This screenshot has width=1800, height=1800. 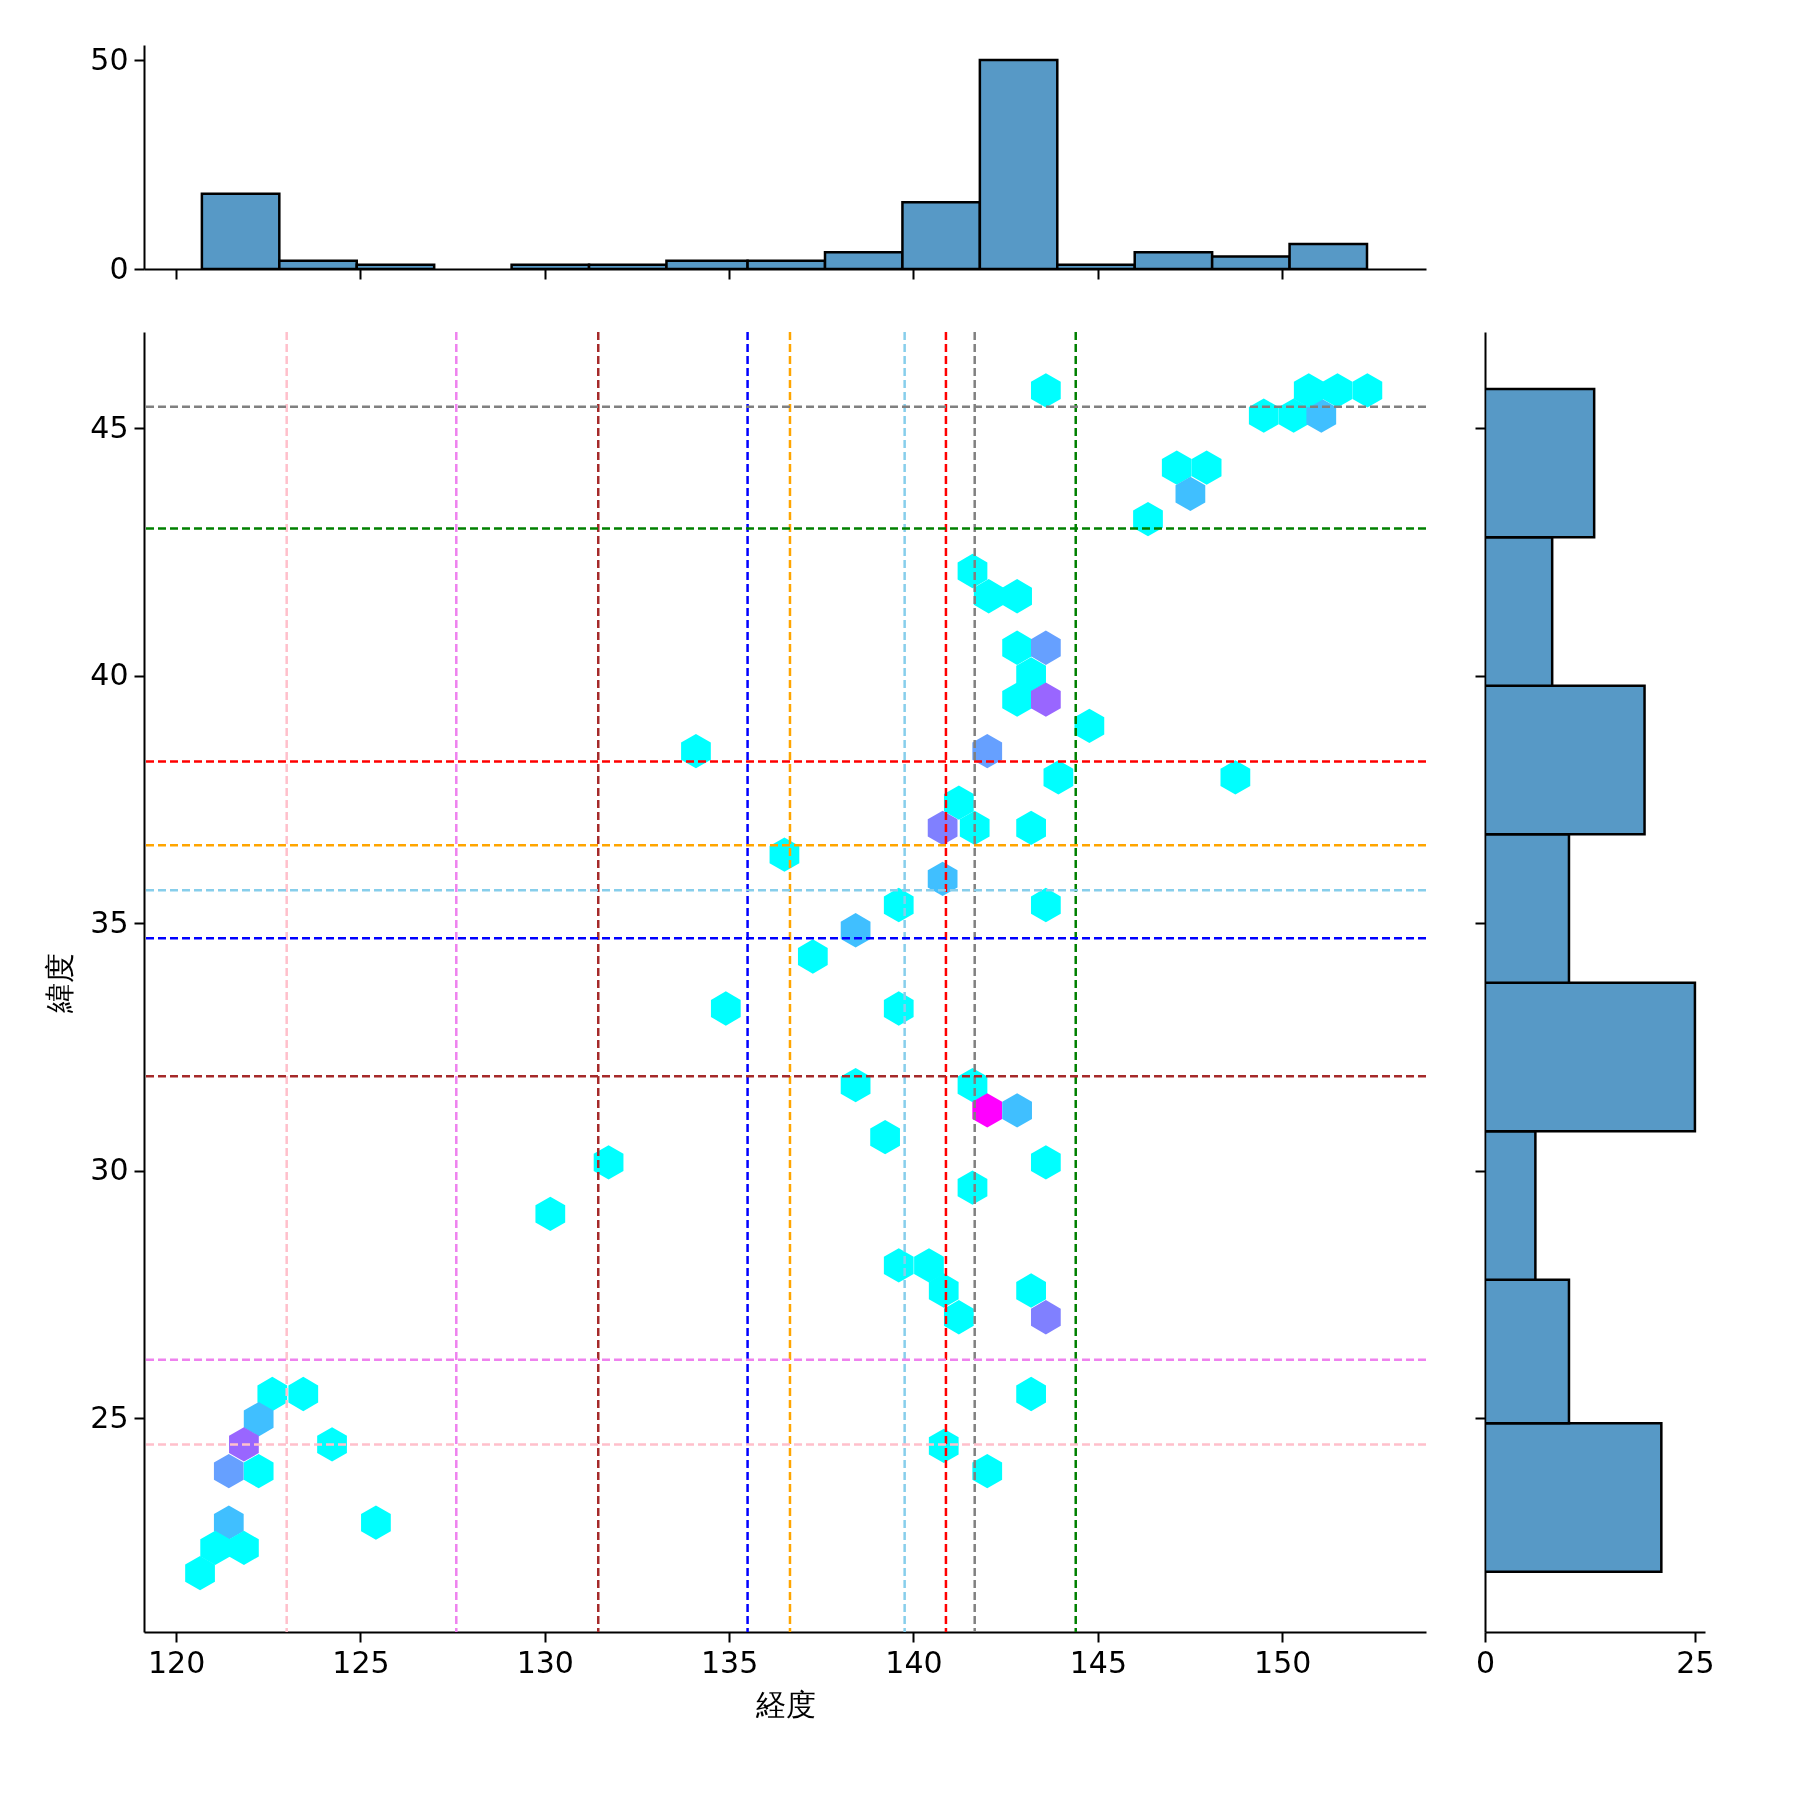 What do you see at coordinates (1485, 1662) in the screenshot?
I see `x-tick-label: 0` at bounding box center [1485, 1662].